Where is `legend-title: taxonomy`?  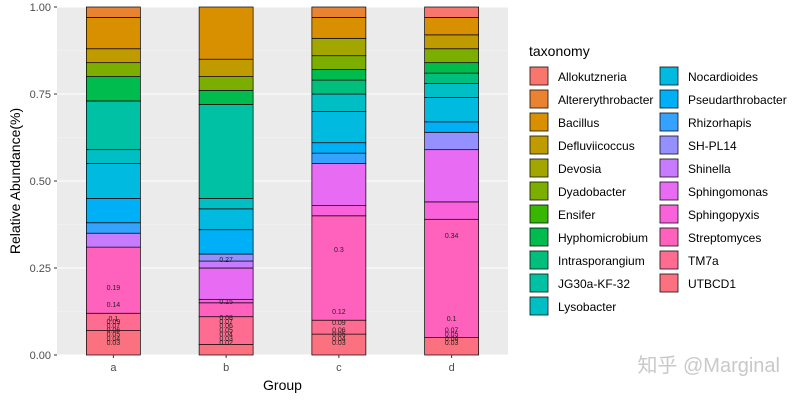
legend-title: taxonomy is located at coordinates (559, 51).